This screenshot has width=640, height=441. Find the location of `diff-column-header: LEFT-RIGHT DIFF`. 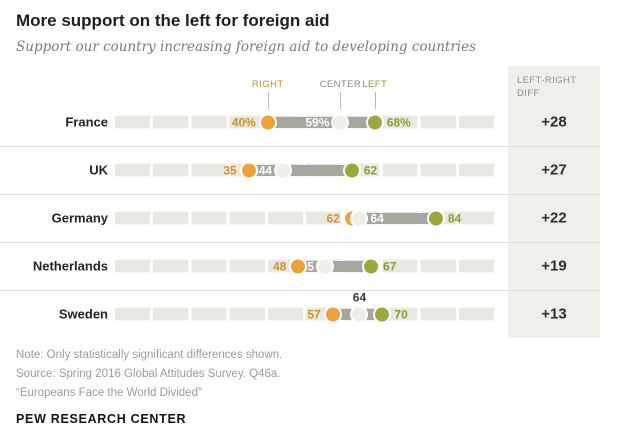

diff-column-header: LEFT-RIGHT DIFF is located at coordinates (554, 83).